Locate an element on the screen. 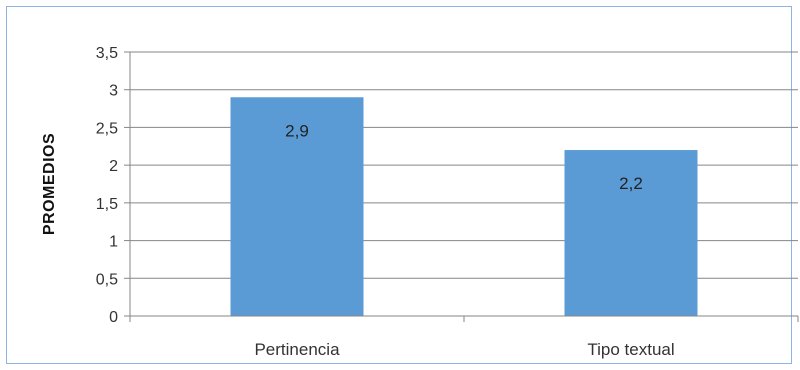 This screenshot has width=800, height=370. data-label: 2,2 is located at coordinates (631, 183).